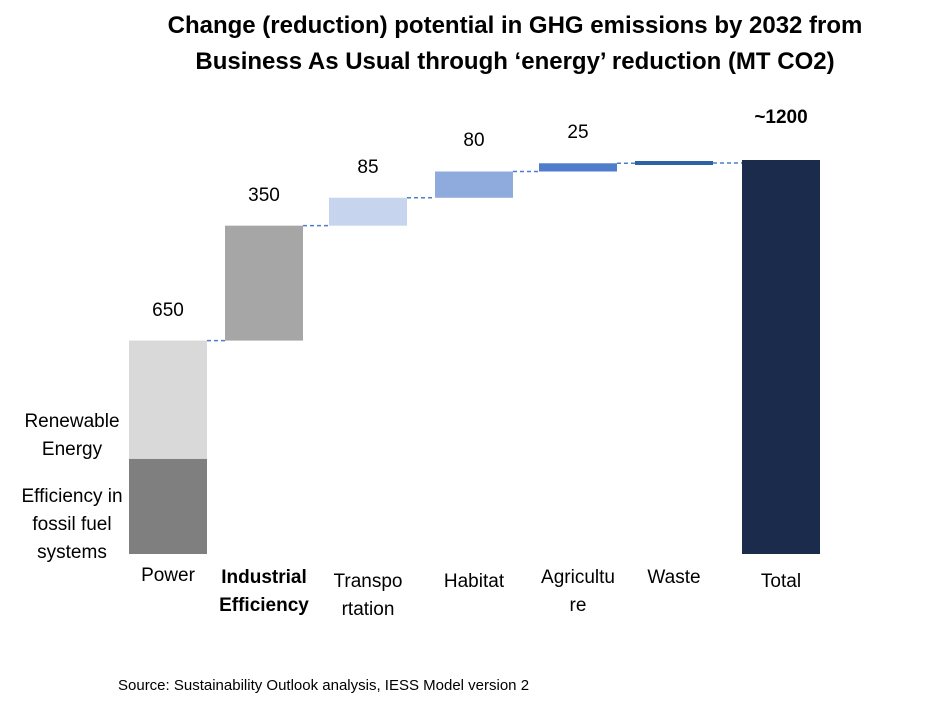 The width and height of the screenshot is (937, 707). What do you see at coordinates (368, 595) in the screenshot?
I see `category-label: Transpo rtation` at bounding box center [368, 595].